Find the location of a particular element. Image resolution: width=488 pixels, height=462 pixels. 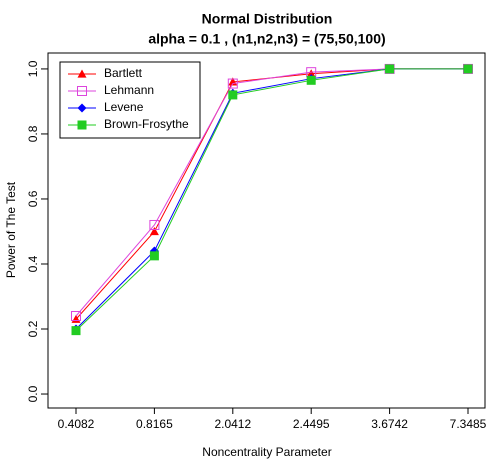

y-tick-label: 0.2 is located at coordinates (33, 328).